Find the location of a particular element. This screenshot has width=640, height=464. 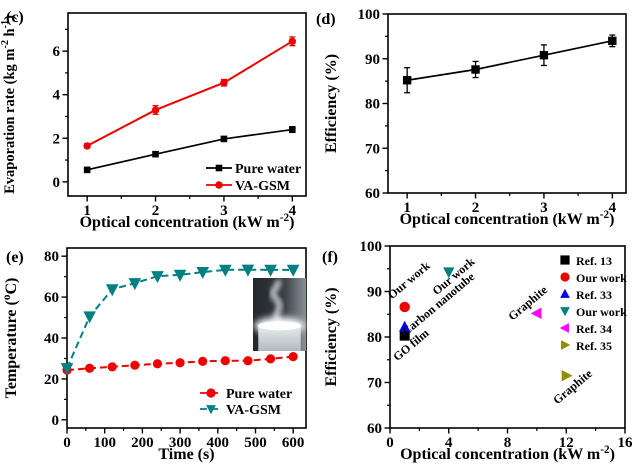

series-line is located at coordinates (180, 318).